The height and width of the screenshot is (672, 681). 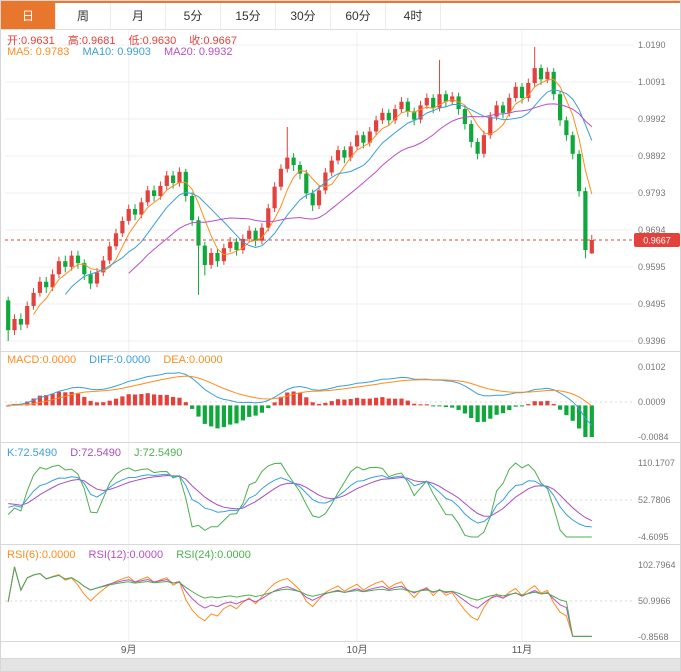 I want to click on svg-text: 0.9667, so click(x=657, y=240).